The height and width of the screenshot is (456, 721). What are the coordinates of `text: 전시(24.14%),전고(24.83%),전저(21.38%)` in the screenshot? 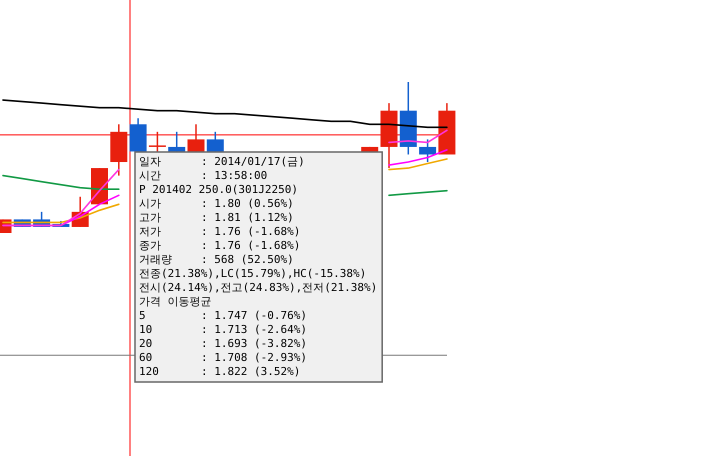 It's located at (258, 287).